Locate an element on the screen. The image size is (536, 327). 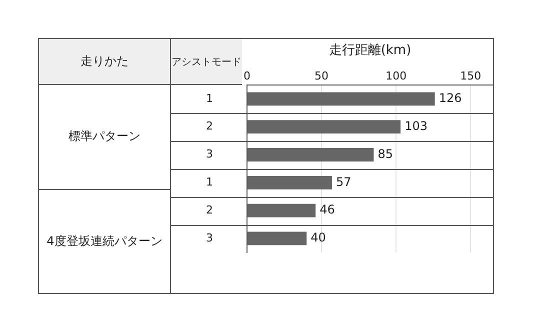
x-tick-label: 50 is located at coordinates (321, 75).